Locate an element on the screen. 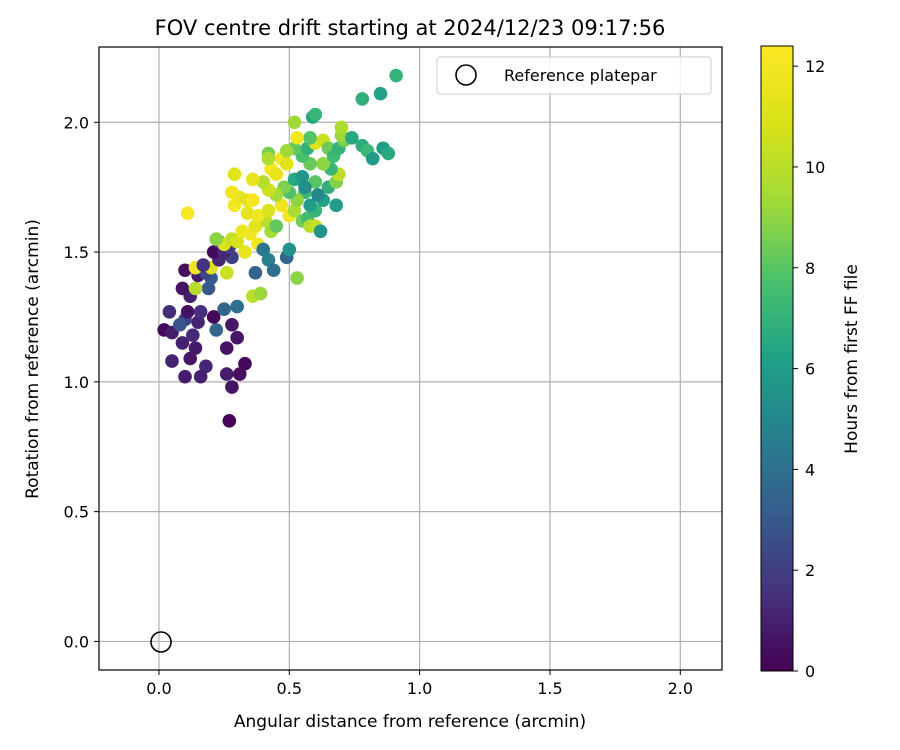  x-tick-label: 0.0 is located at coordinates (158, 688).